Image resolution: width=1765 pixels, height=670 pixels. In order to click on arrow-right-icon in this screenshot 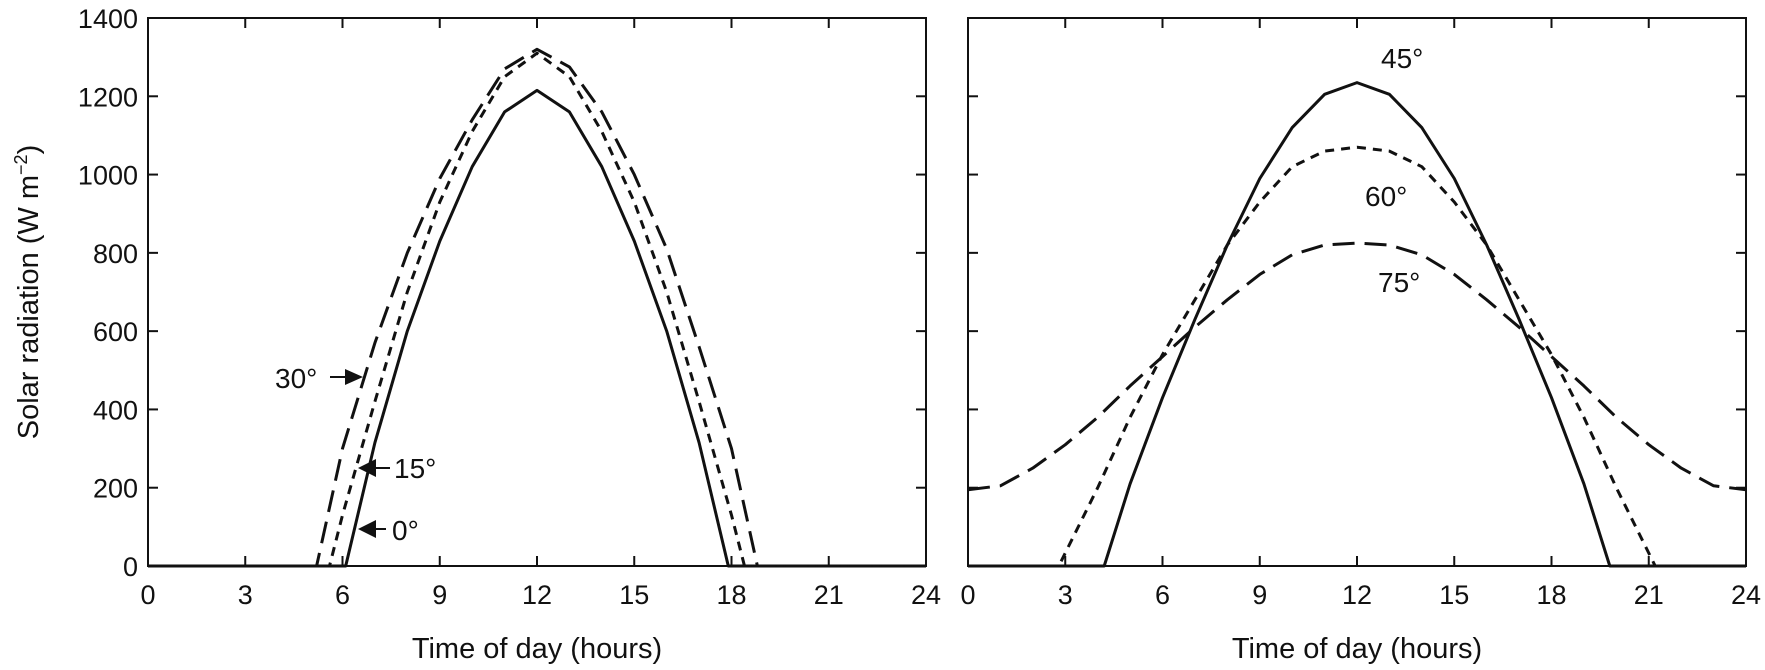, I will do `click(354, 377)`.